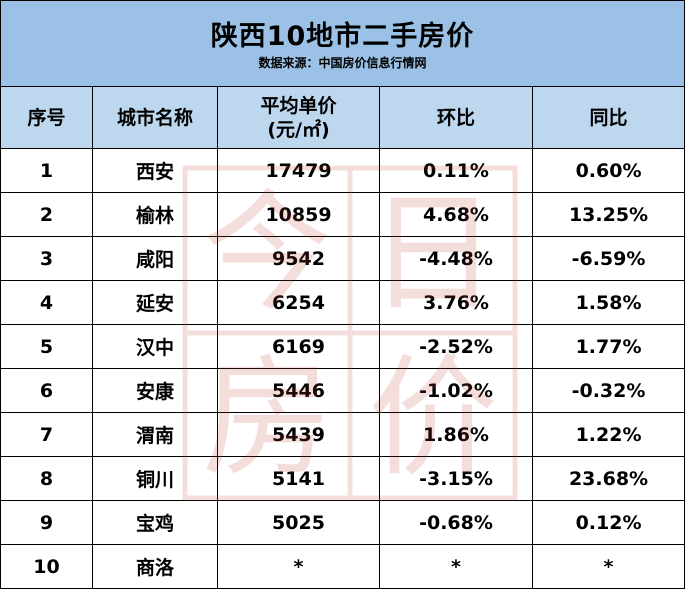 This screenshot has width=685, height=589. Describe the element at coordinates (46, 346) in the screenshot. I see `cell-index: 5` at that location.